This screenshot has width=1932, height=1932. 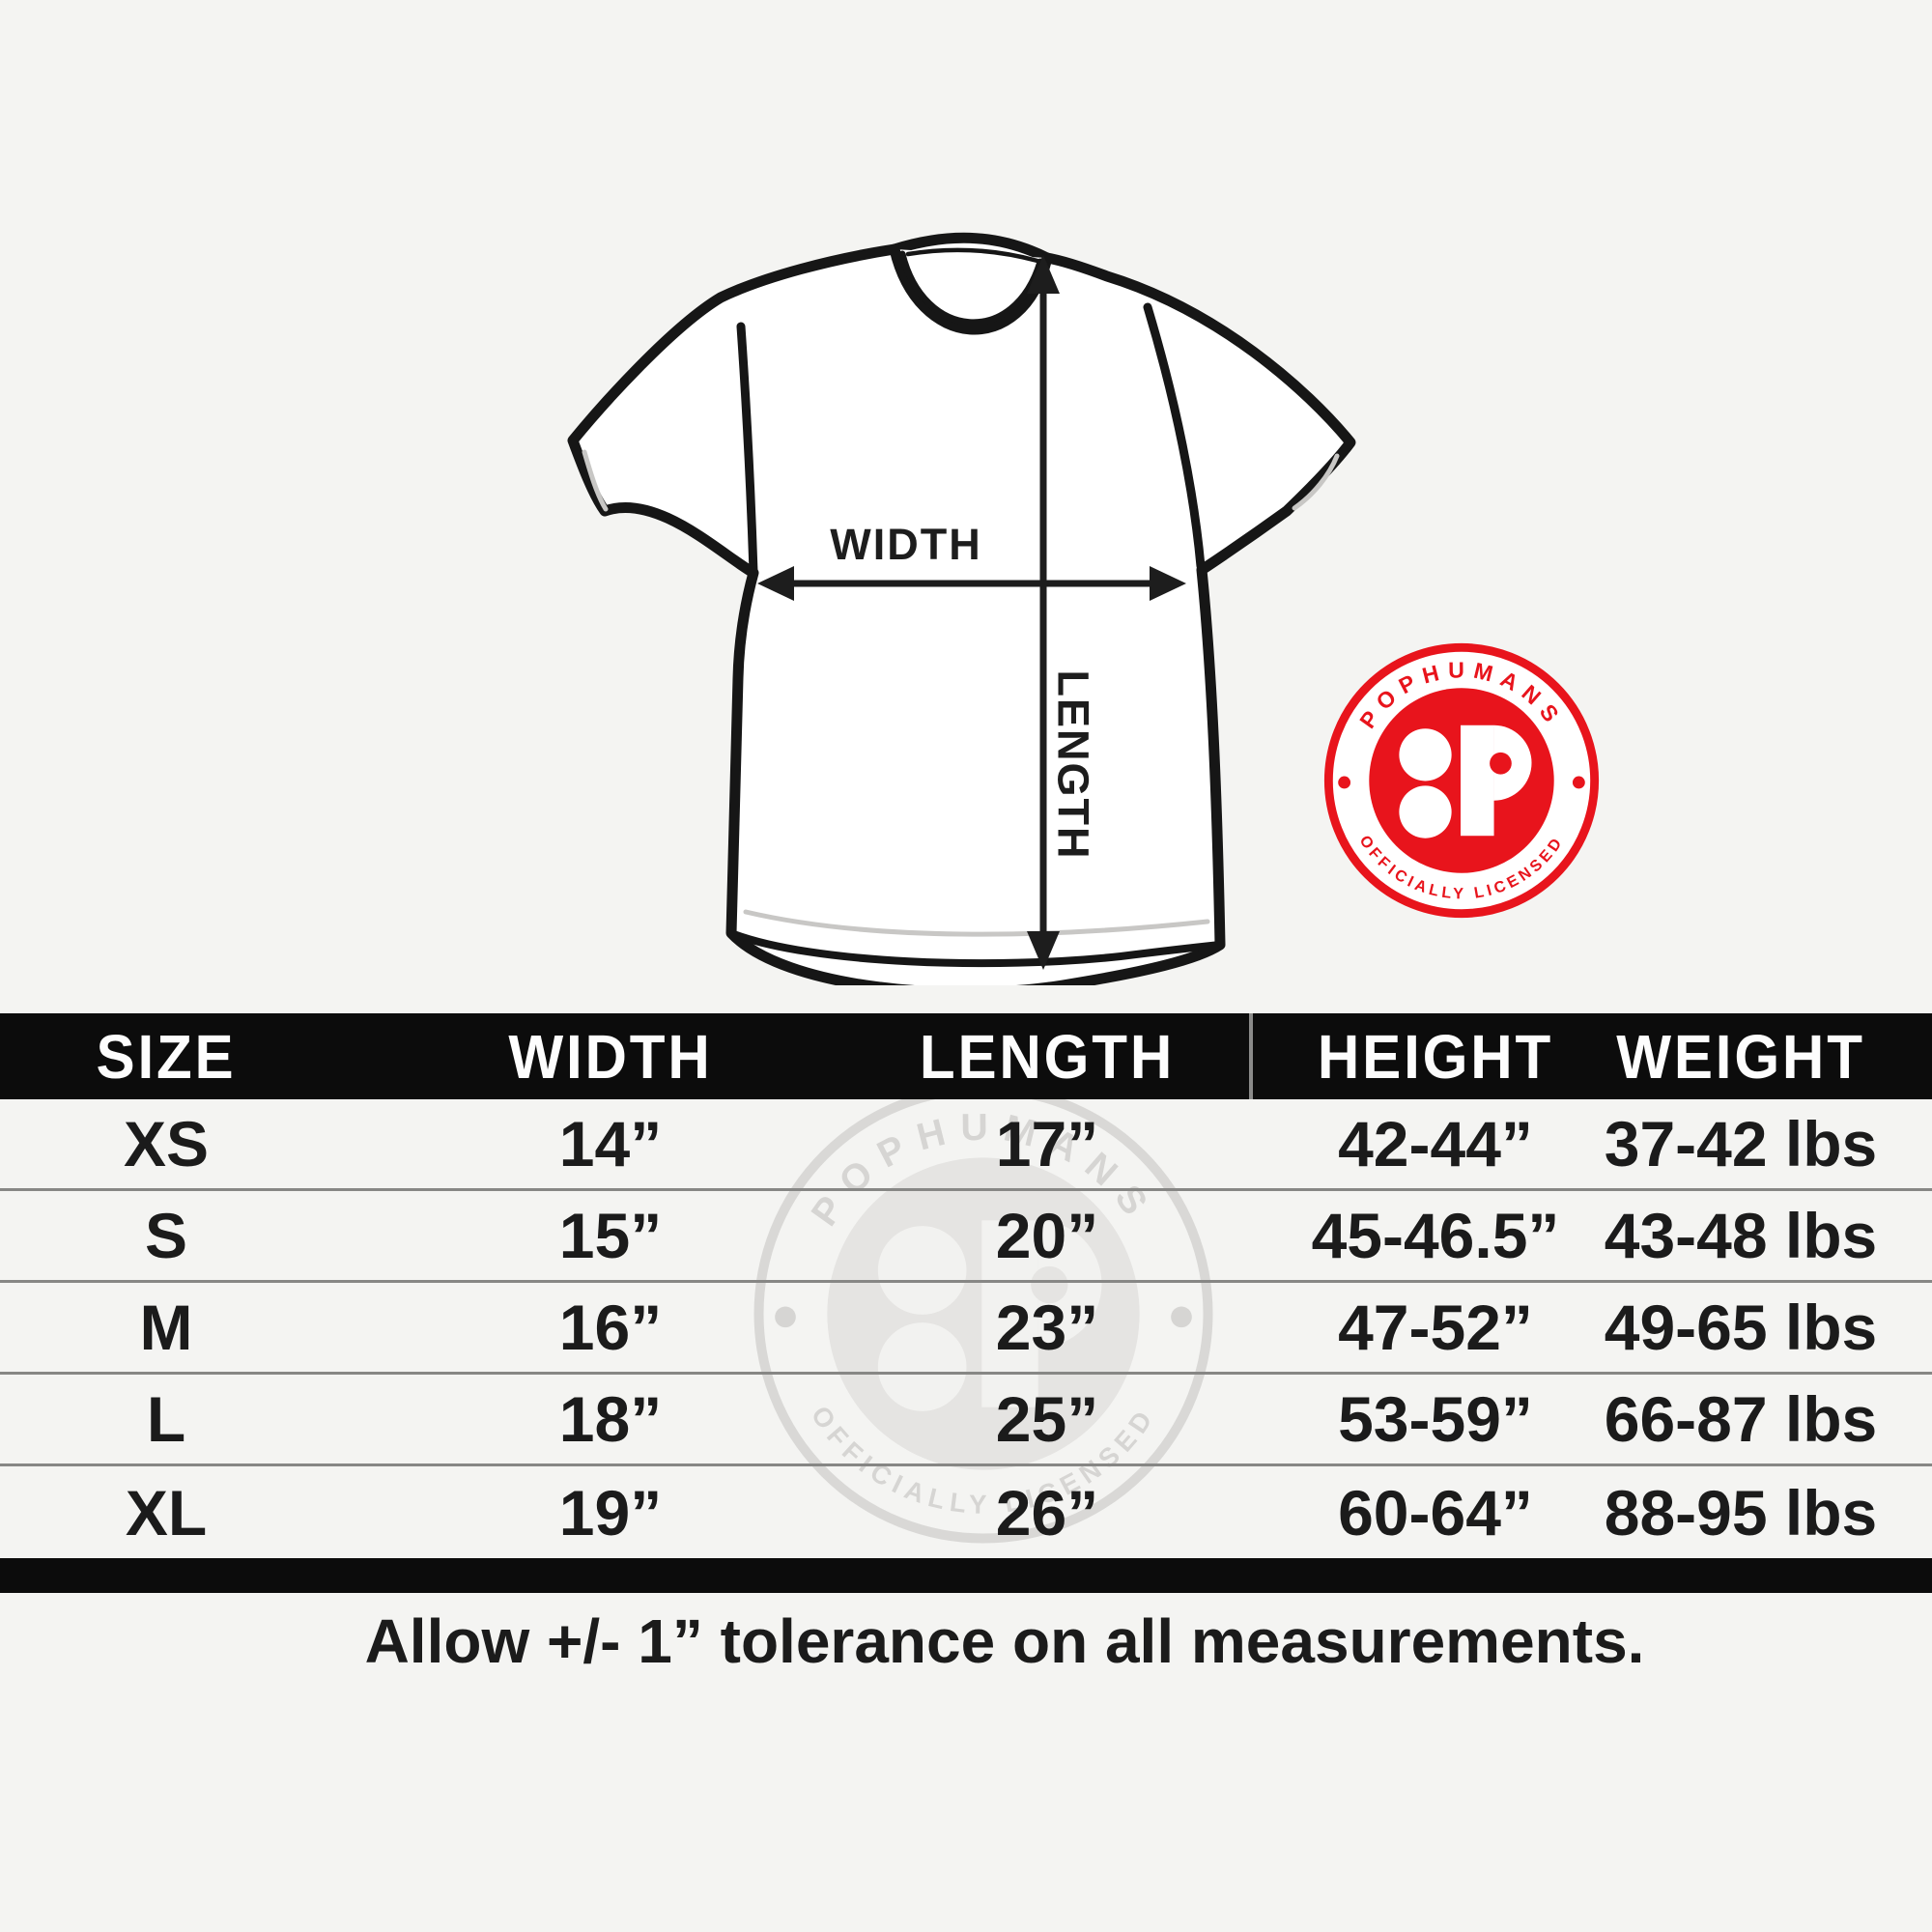 I want to click on cell: XS, so click(x=166, y=1143).